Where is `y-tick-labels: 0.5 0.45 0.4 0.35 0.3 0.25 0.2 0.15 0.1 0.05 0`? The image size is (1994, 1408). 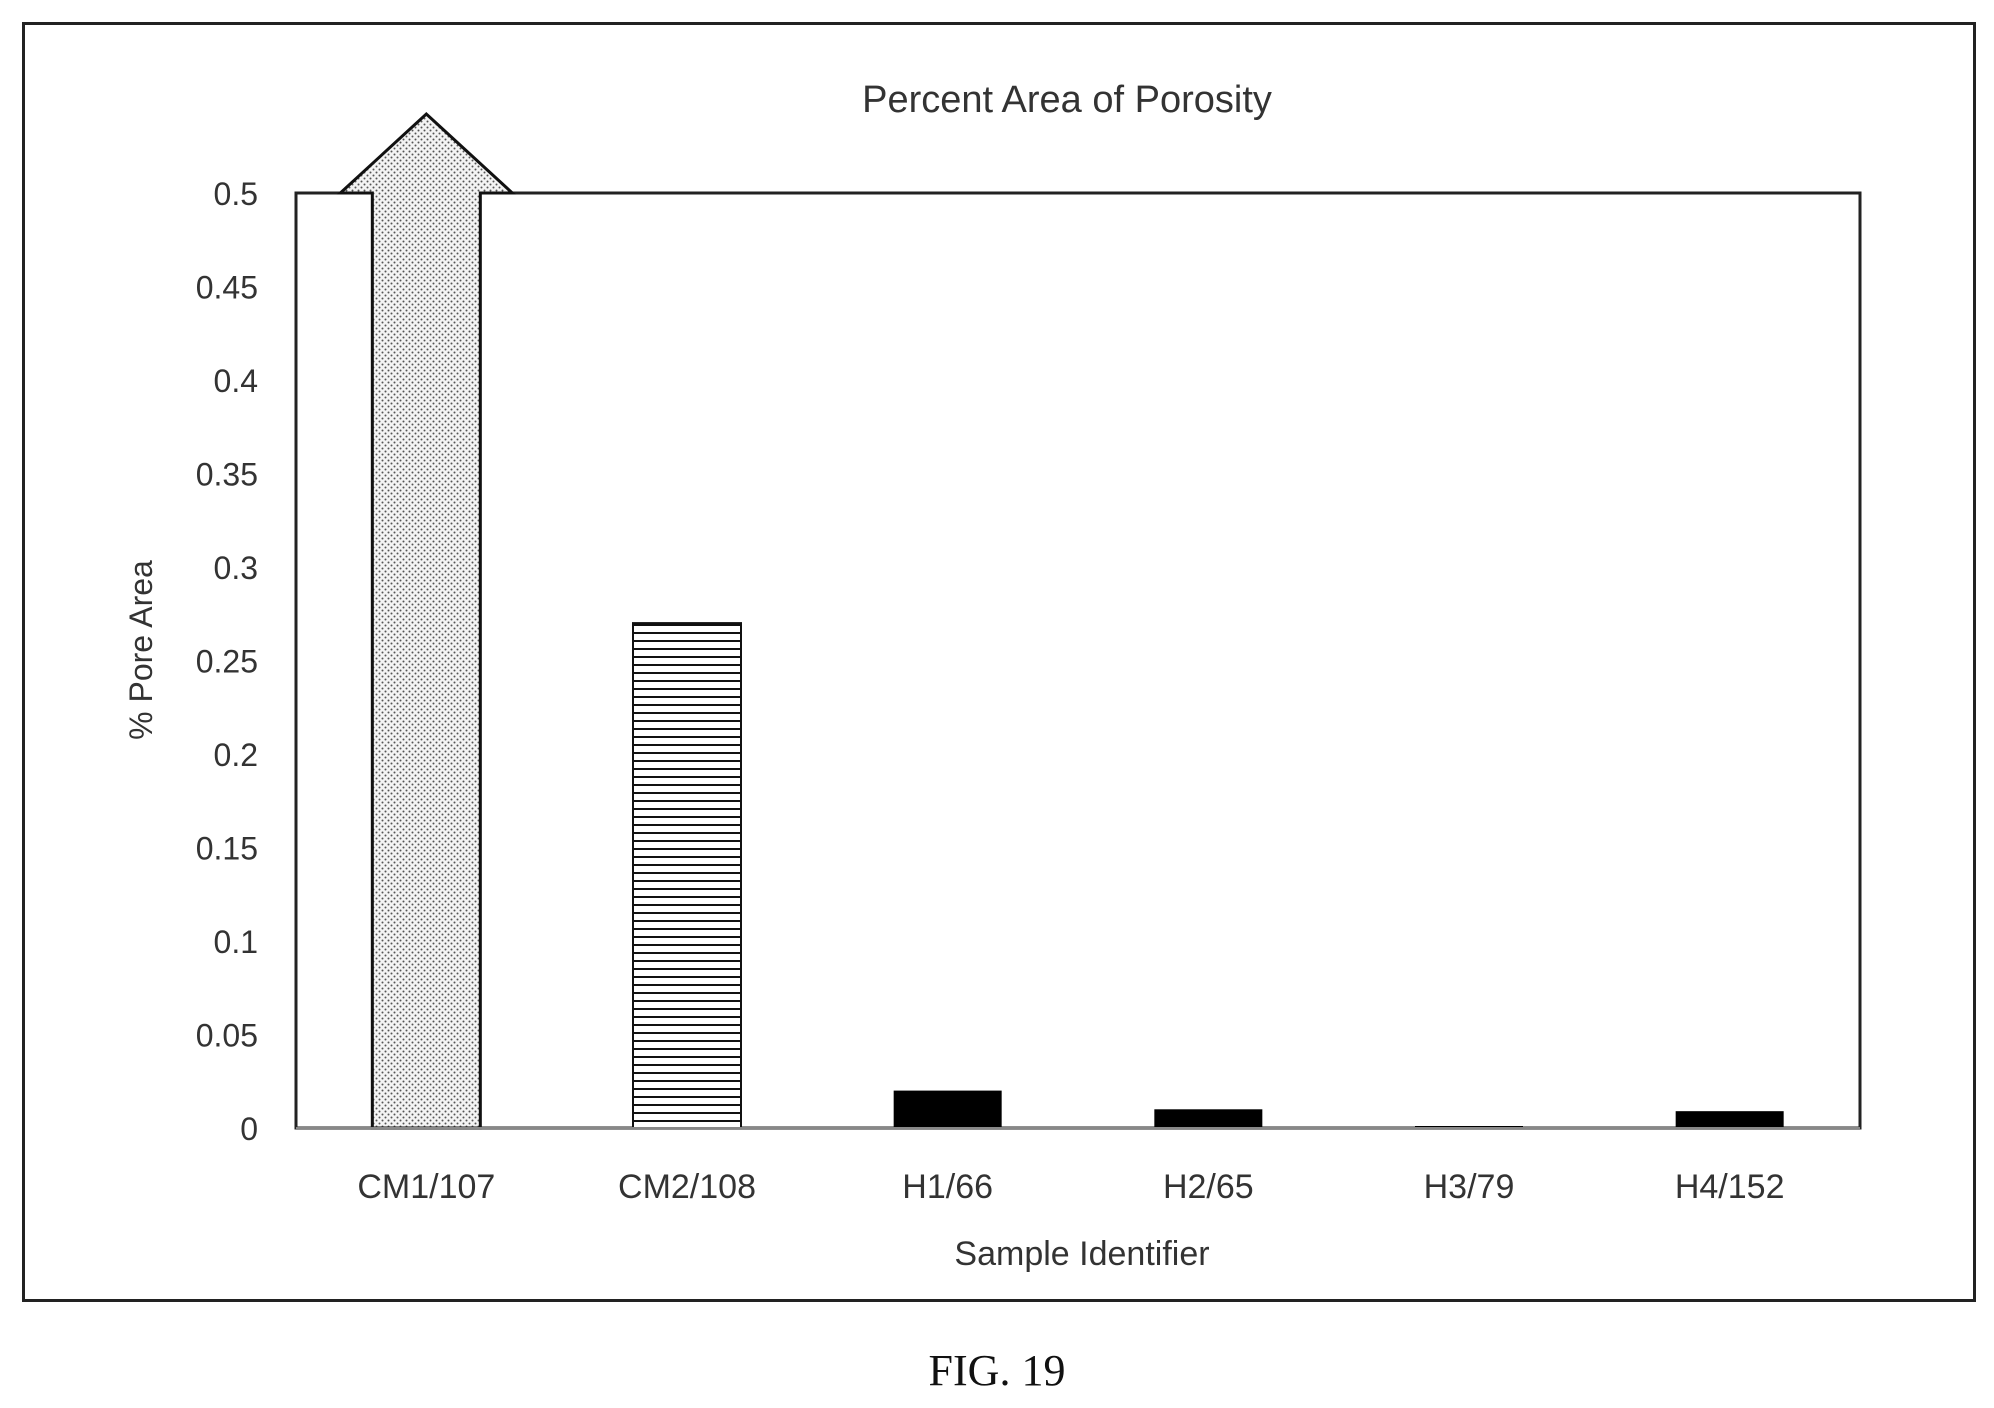 y-tick-labels: 0.5 0.45 0.4 0.35 0.3 0.25 0.2 0.15 0.1 0.05 0 is located at coordinates (227, 661).